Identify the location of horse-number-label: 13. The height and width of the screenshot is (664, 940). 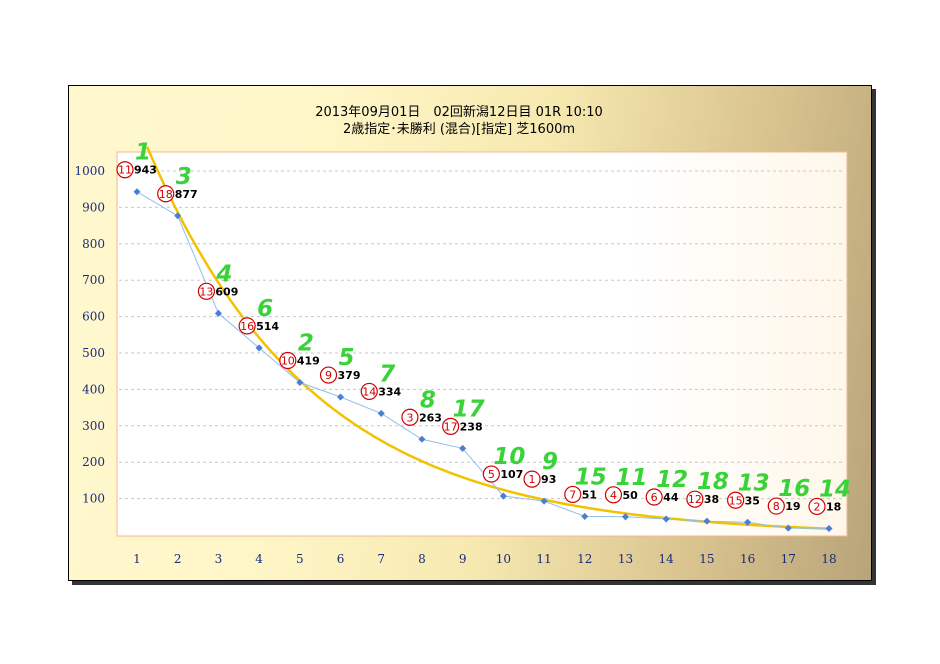
(206, 291).